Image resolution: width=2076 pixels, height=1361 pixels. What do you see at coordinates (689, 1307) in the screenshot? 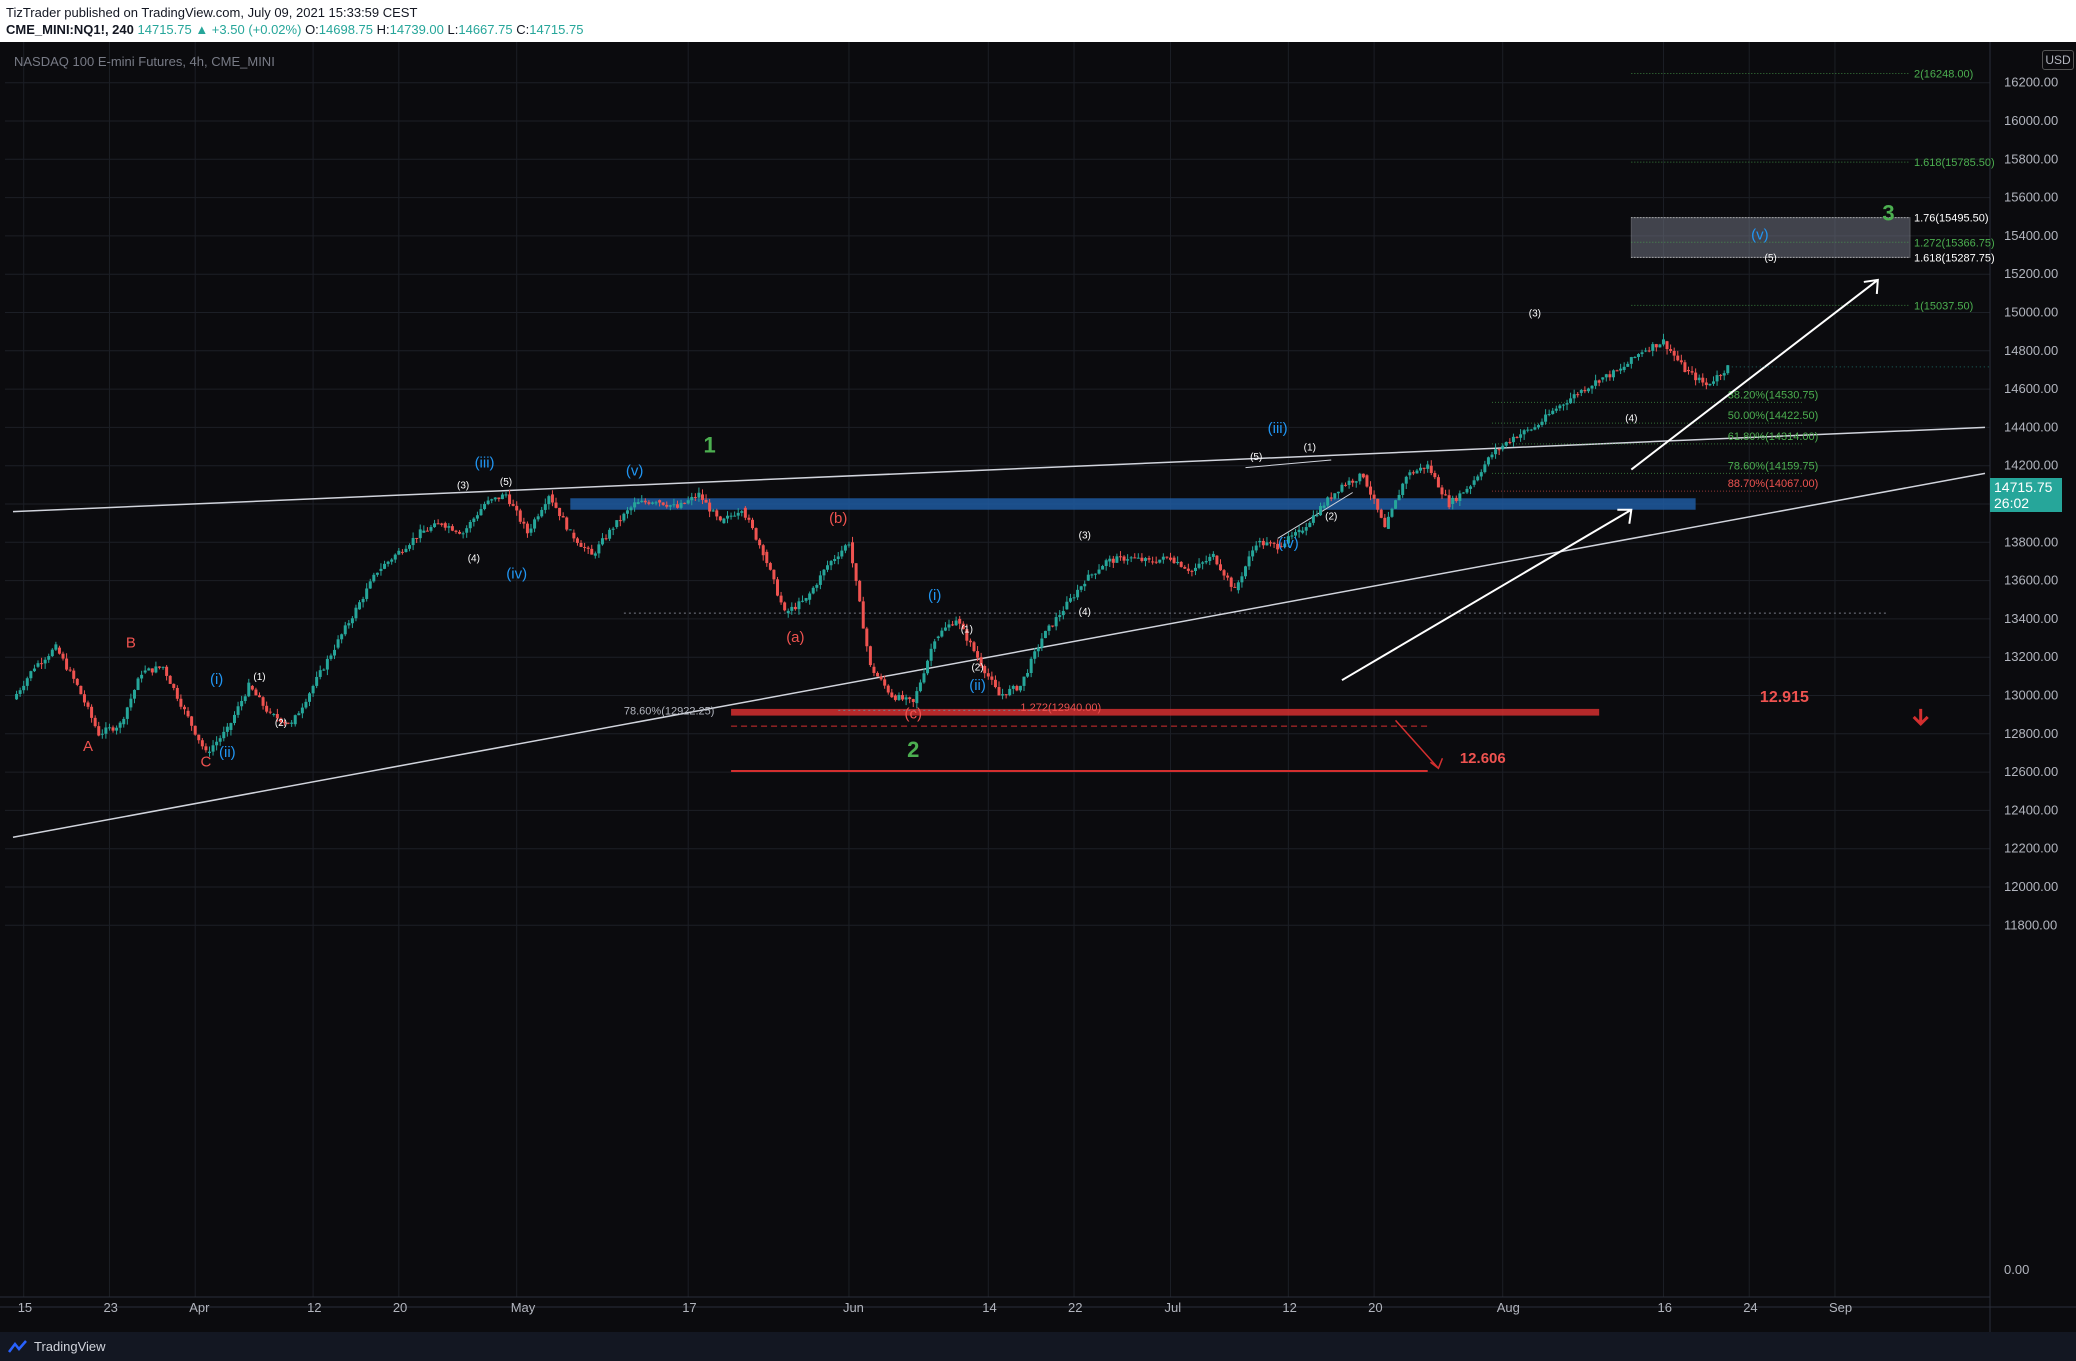
I see `x-tick-label: 17` at bounding box center [689, 1307].